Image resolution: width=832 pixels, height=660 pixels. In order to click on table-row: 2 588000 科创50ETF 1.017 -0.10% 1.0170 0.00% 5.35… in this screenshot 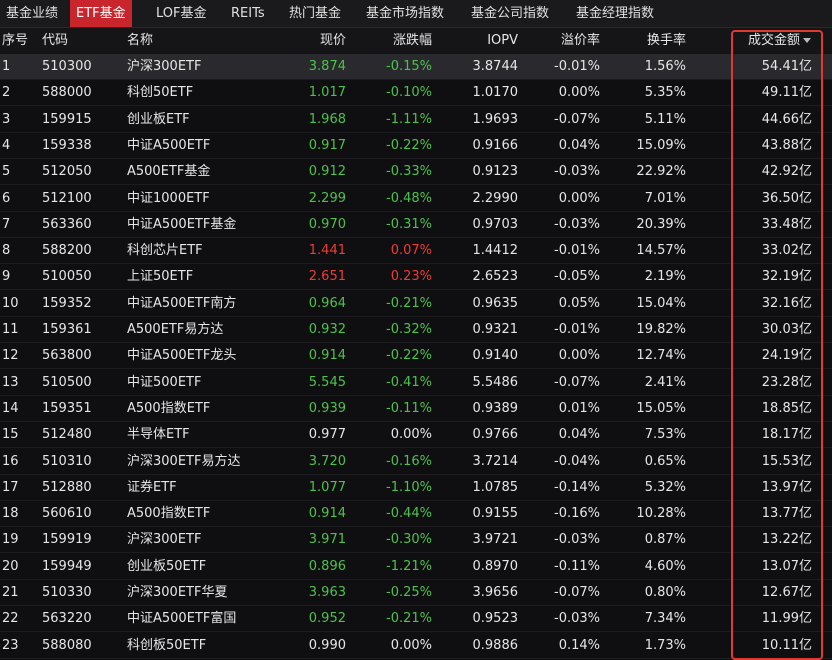, I will do `click(416, 93)`.